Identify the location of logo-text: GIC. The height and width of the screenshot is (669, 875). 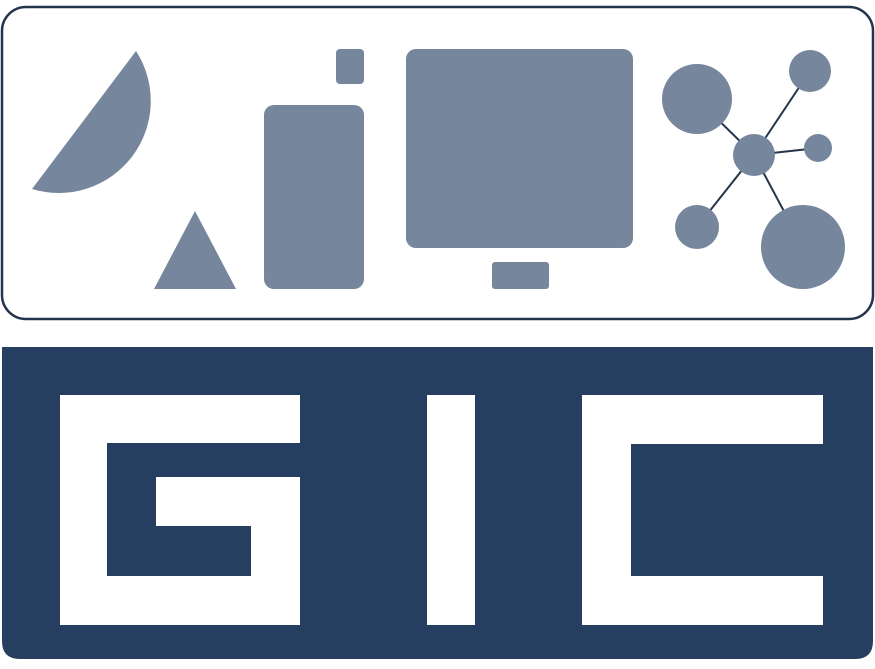
(437, 502).